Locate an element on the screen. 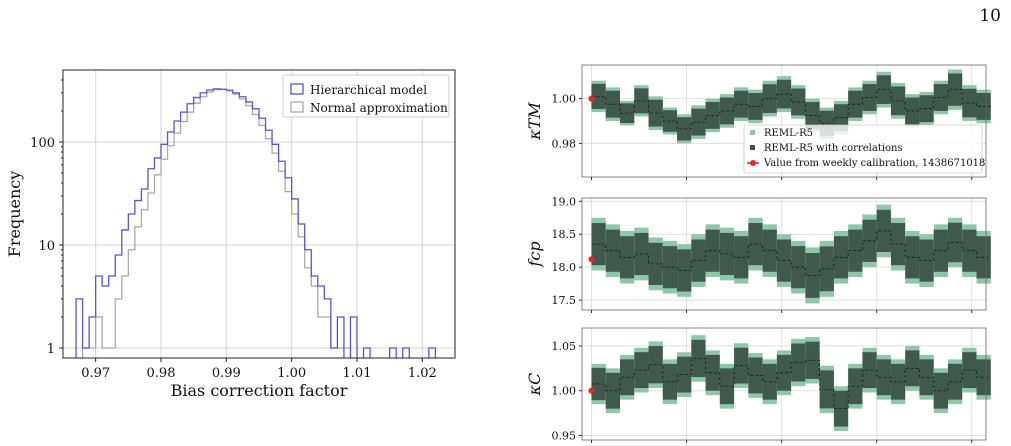 The width and height of the screenshot is (1011, 446). y-axis-label: κTM is located at coordinates (534, 121).